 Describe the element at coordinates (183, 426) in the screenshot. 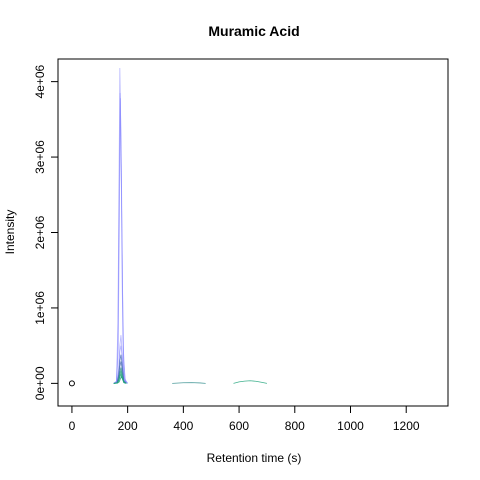

I see `x-tick-label: 400` at that location.